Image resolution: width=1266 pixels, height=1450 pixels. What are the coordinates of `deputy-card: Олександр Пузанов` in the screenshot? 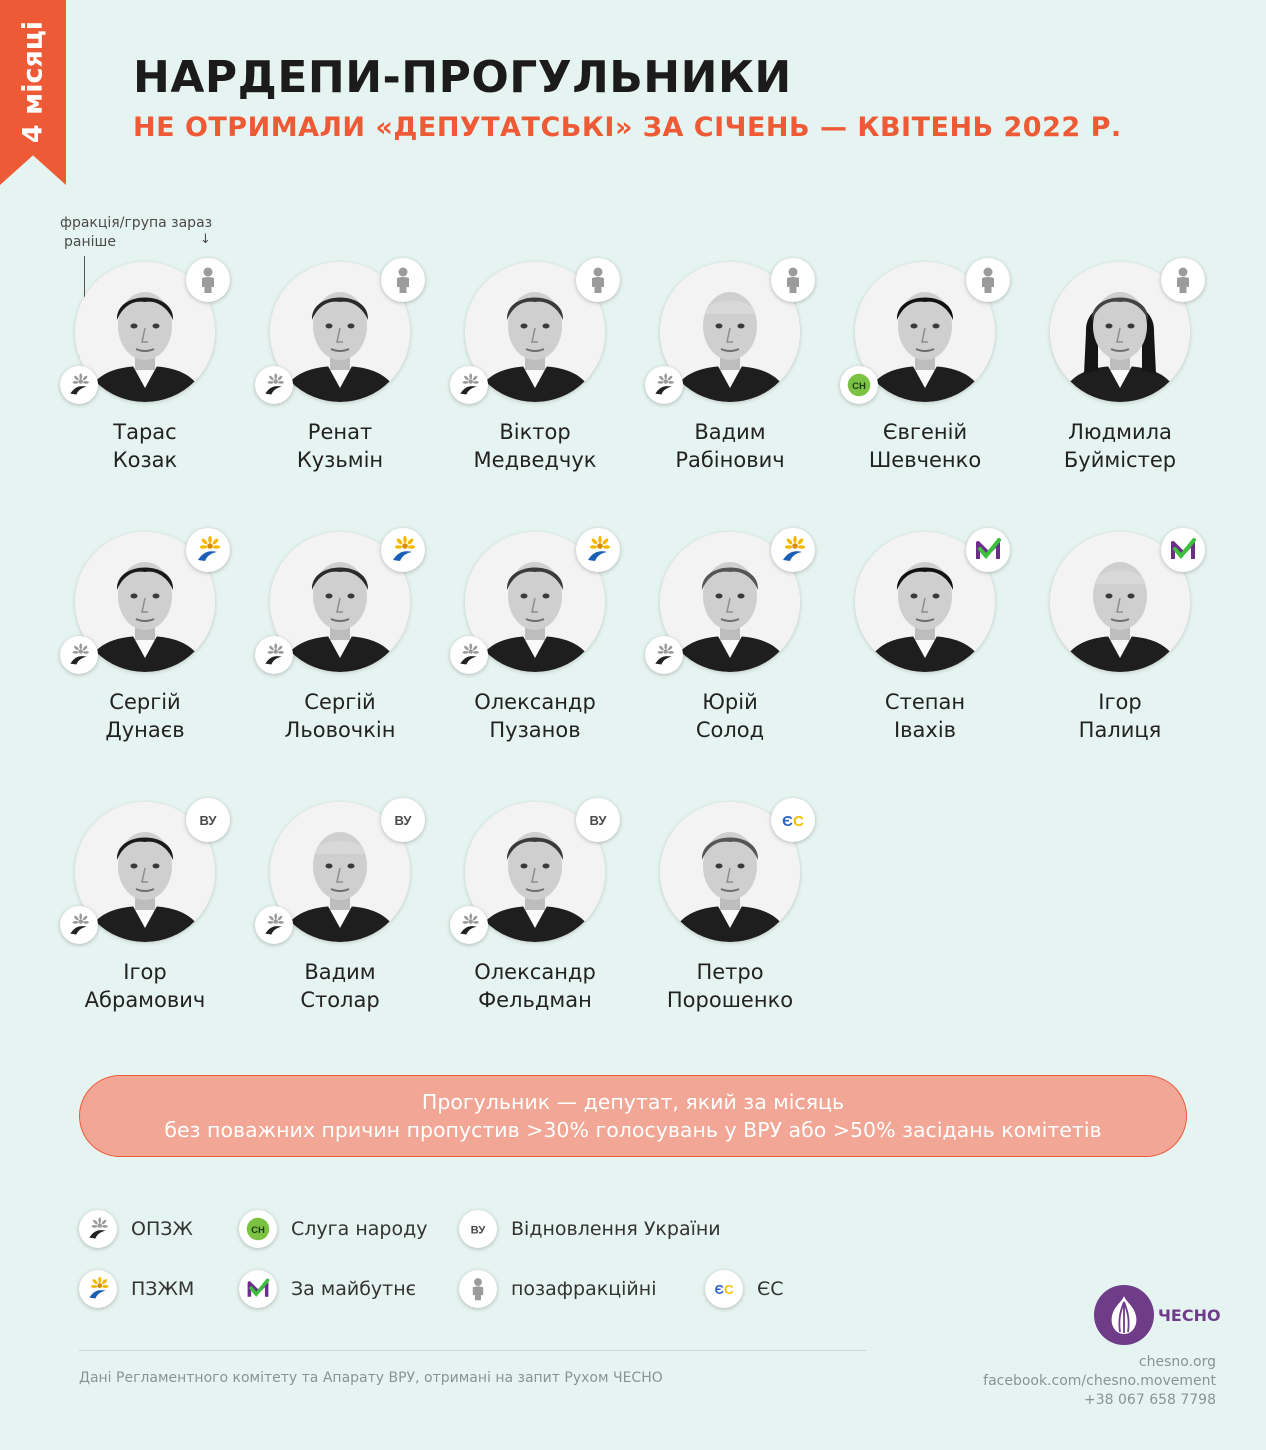 It's located at (535, 660).